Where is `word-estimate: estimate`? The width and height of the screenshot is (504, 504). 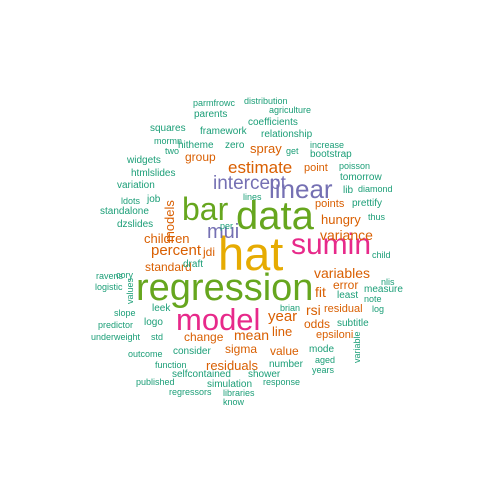 word-estimate: estimate is located at coordinates (260, 167).